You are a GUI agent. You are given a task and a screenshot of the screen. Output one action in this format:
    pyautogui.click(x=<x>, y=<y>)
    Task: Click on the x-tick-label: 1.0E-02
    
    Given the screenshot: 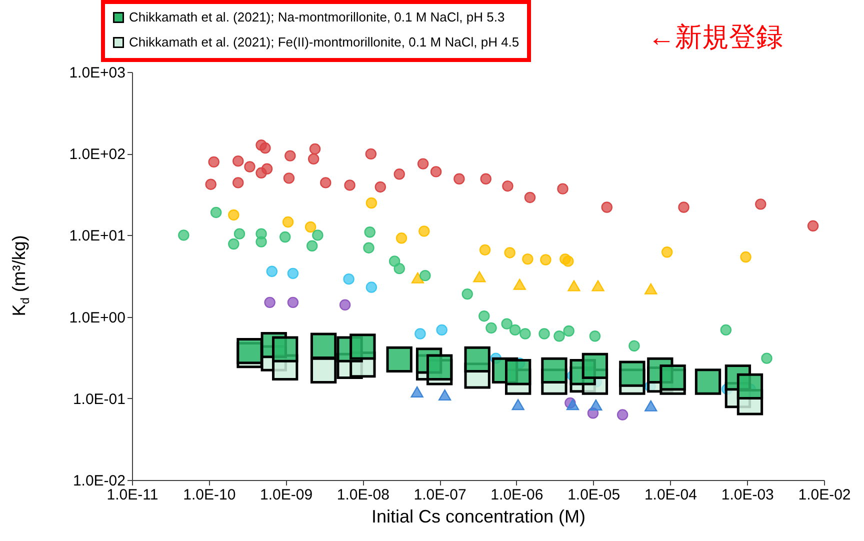 What is the action you would take?
    pyautogui.click(x=824, y=495)
    